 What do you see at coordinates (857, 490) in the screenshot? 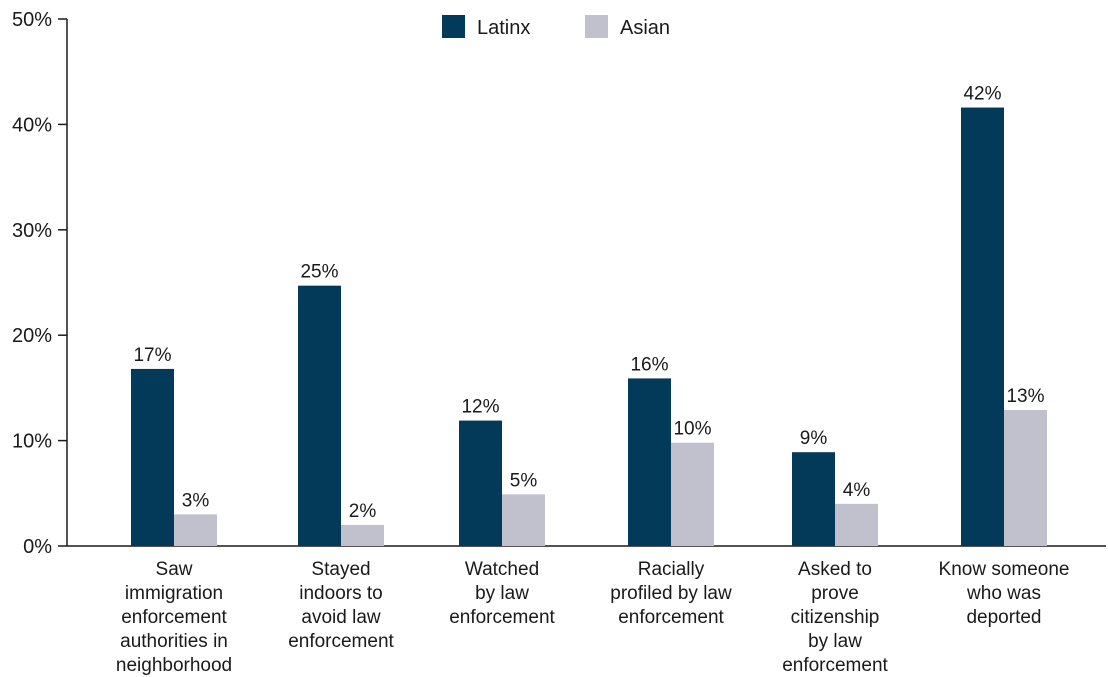
I see `data-label-asian-4: 4%` at bounding box center [857, 490].